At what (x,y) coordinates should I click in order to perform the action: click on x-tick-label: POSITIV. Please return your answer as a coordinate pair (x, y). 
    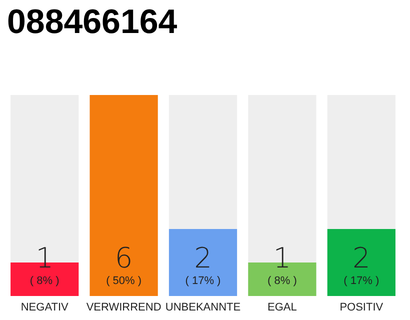
    Looking at the image, I should click on (362, 308).